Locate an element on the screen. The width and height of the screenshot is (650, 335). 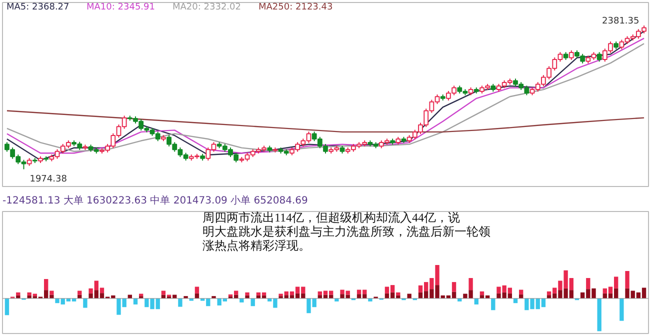
text: MA10: 2345.91 is located at coordinates (120, 7).